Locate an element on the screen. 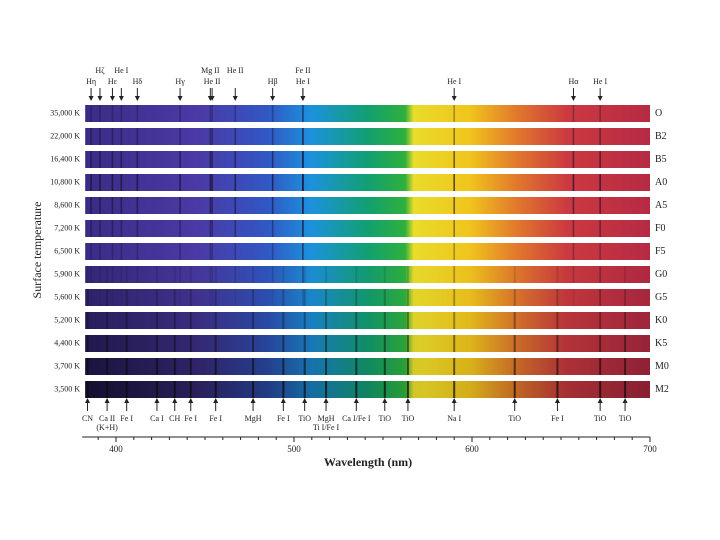 This screenshot has width=720, height=540. class-label: M2 is located at coordinates (662, 389).